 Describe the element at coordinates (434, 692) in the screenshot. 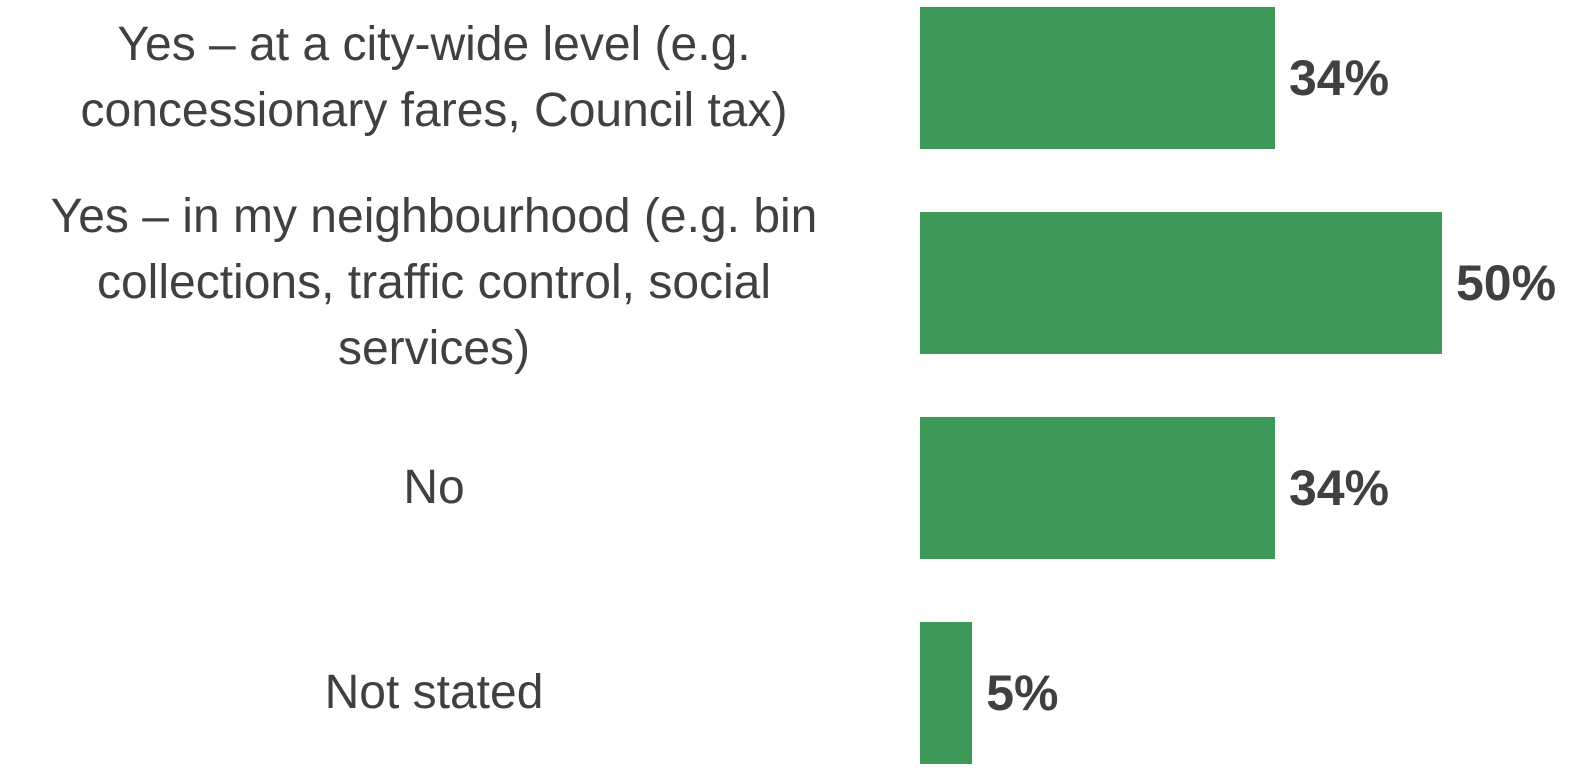

I see `category-label-not-stated: Not stated` at that location.